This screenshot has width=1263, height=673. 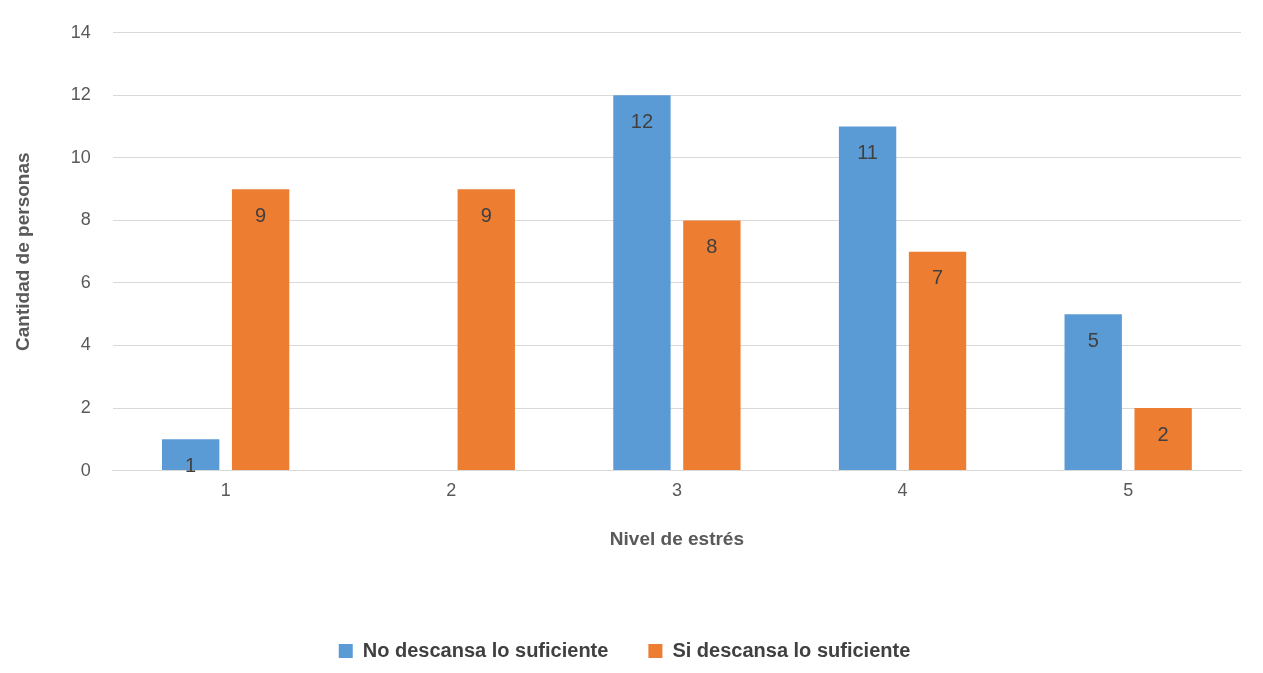 What do you see at coordinates (937, 277) in the screenshot?
I see `data-label: 7` at bounding box center [937, 277].